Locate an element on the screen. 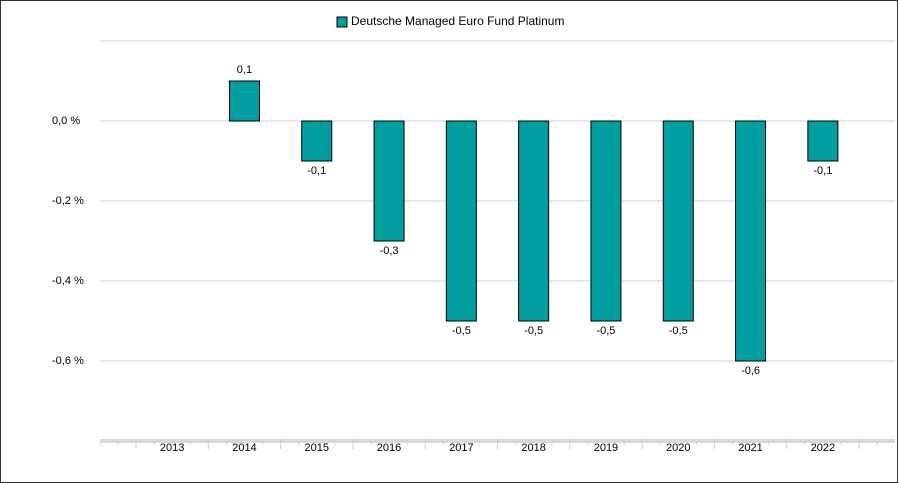 Image resolution: width=899 pixels, height=484 pixels. y-tick-label: -0,6 % is located at coordinates (68, 361).